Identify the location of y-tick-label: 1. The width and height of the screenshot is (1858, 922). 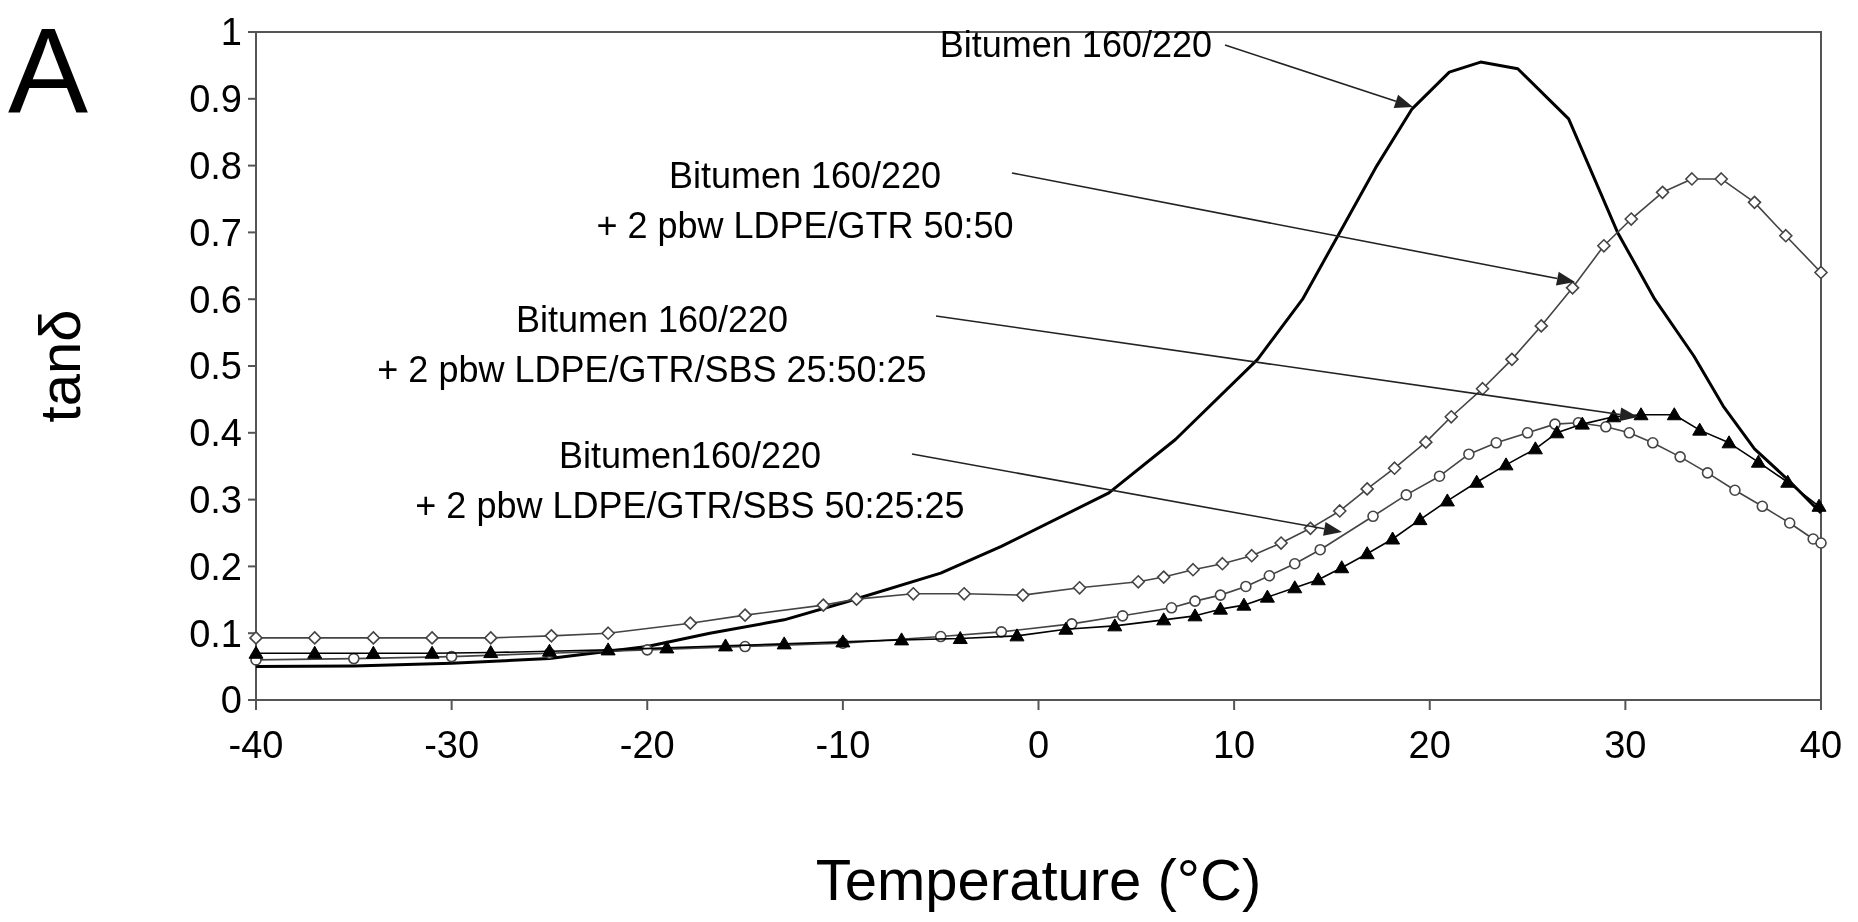
(231, 32).